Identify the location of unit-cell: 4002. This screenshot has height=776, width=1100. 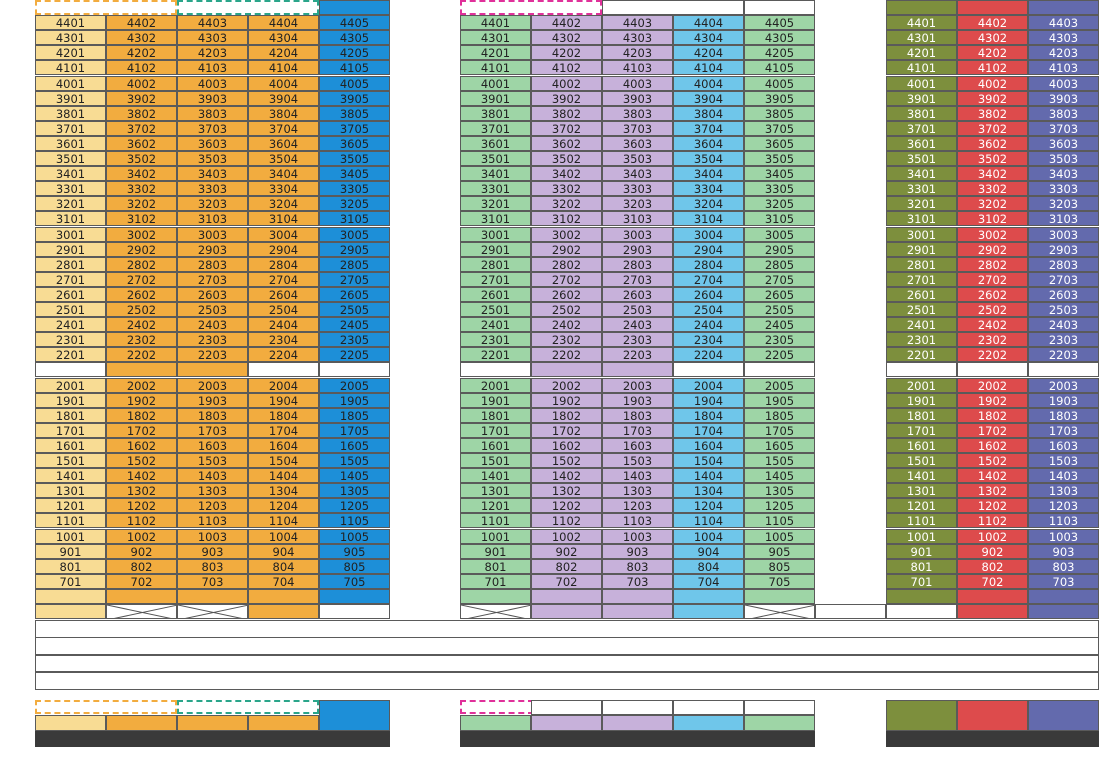
(992, 83).